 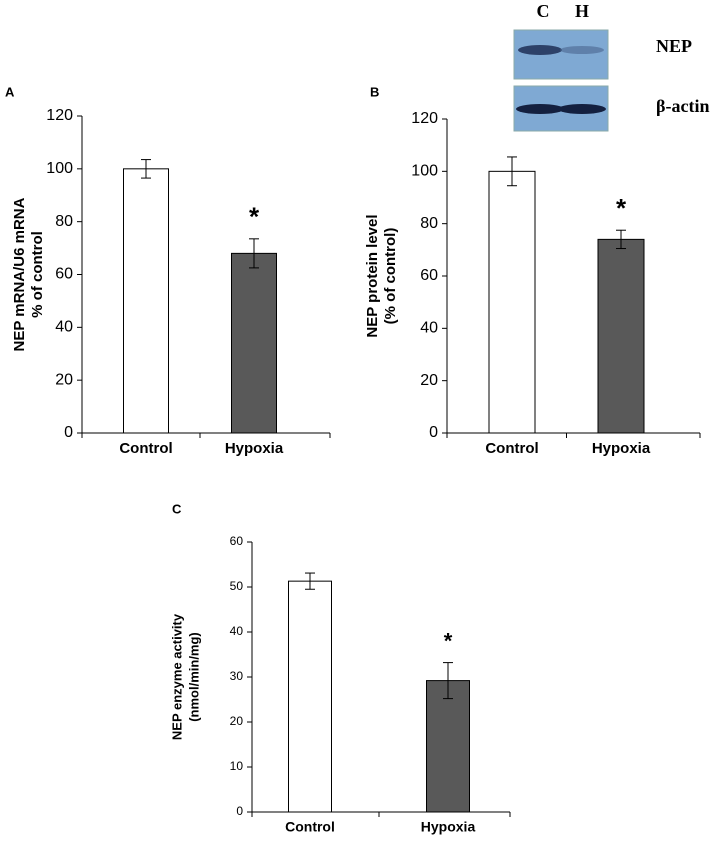 I want to click on panel-label: C, so click(x=177, y=508).